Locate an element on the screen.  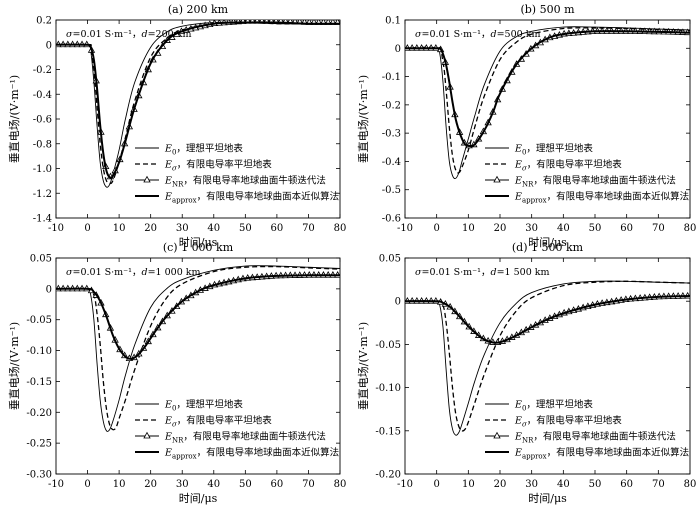
series-line-ENR is located at coordinates (198, 317).